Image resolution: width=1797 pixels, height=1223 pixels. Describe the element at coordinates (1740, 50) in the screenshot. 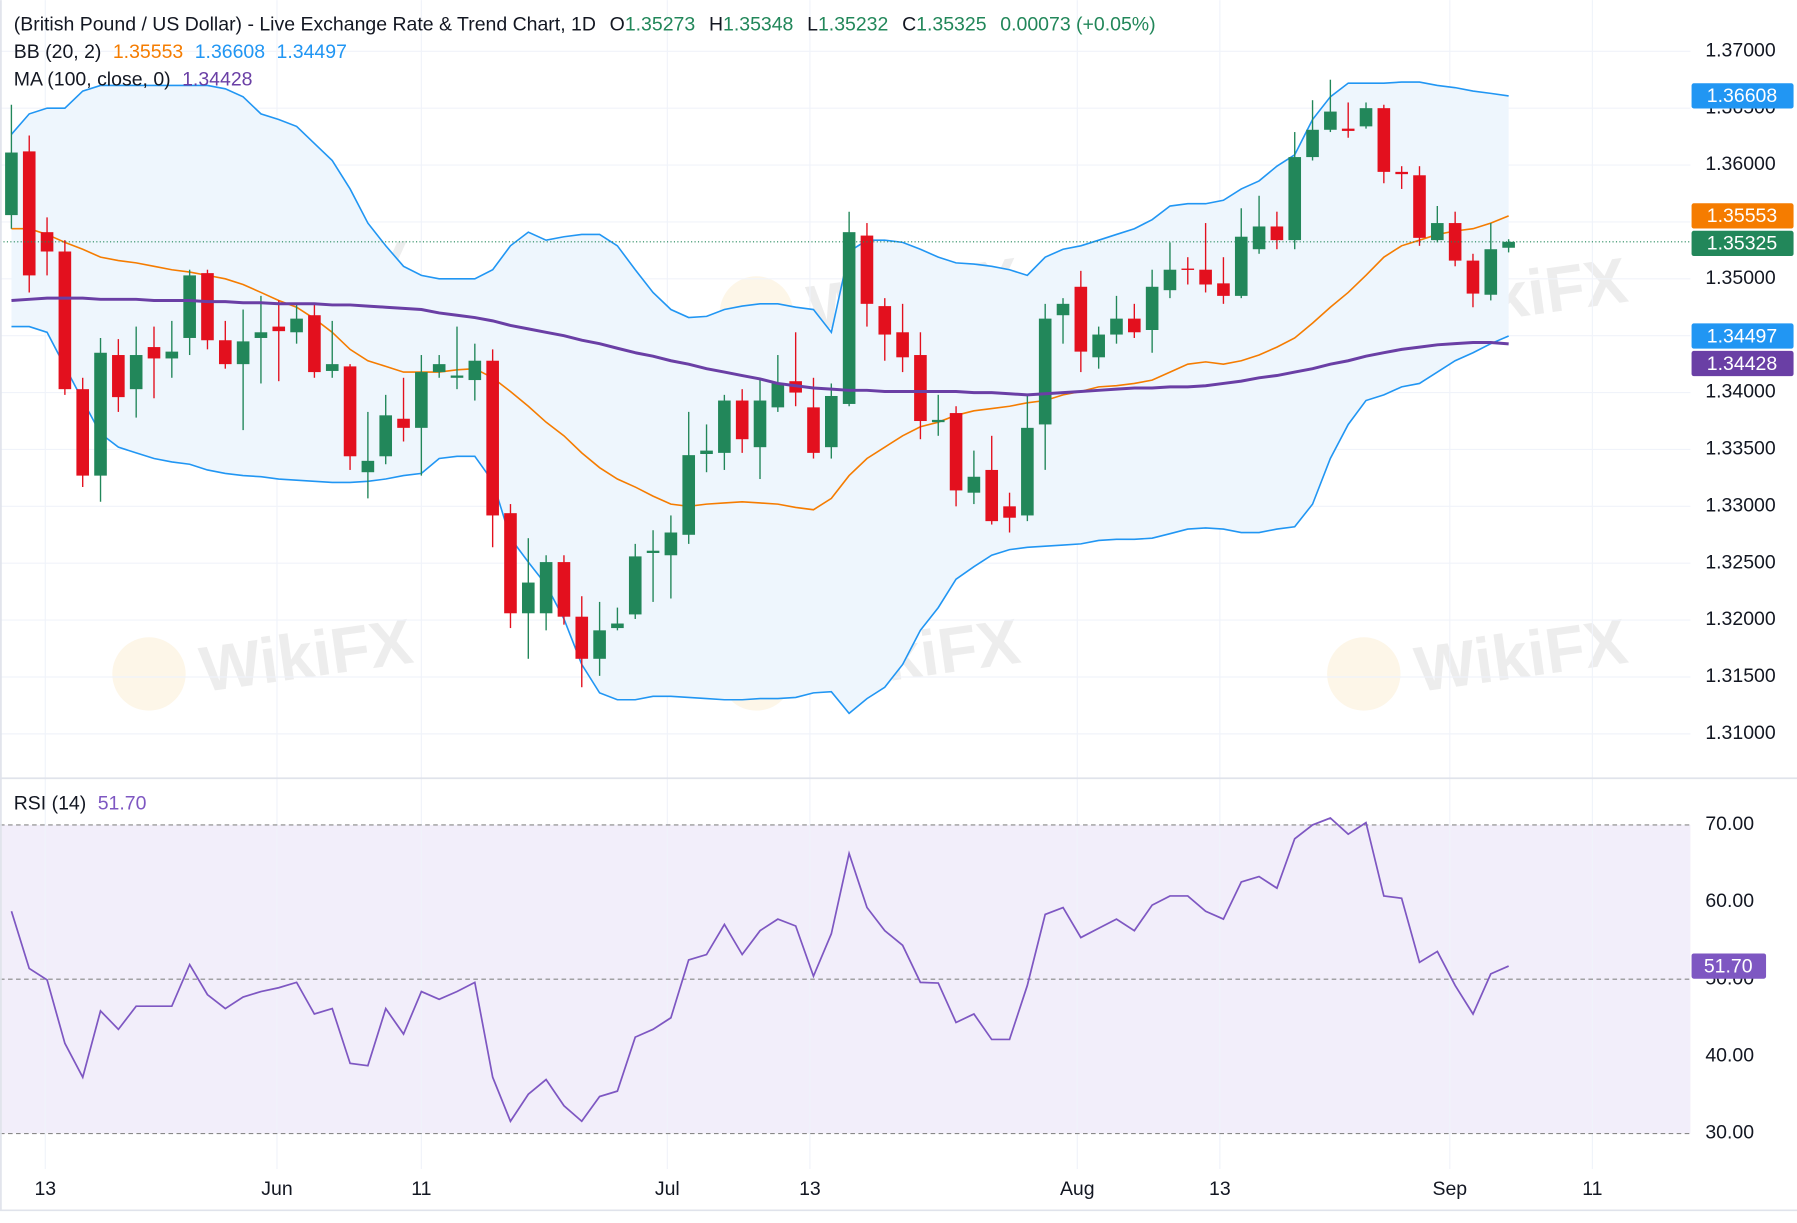

I see `y-tick-label: 1.37000` at that location.